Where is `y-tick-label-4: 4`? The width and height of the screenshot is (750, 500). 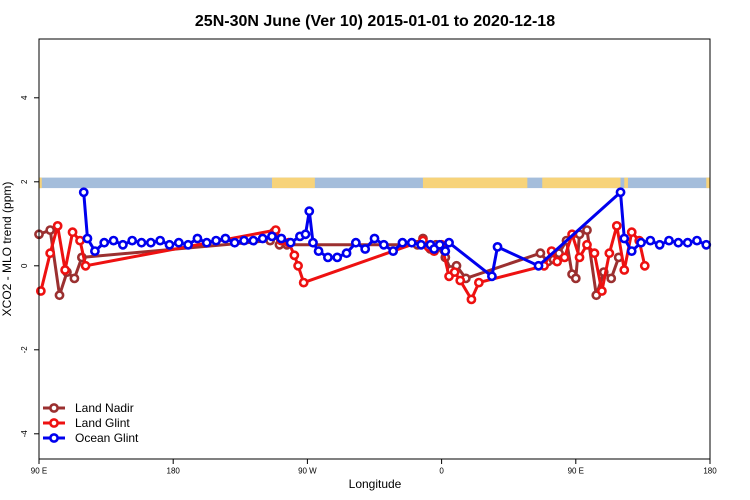 y-tick-label-4: 4 is located at coordinates (24, 97).